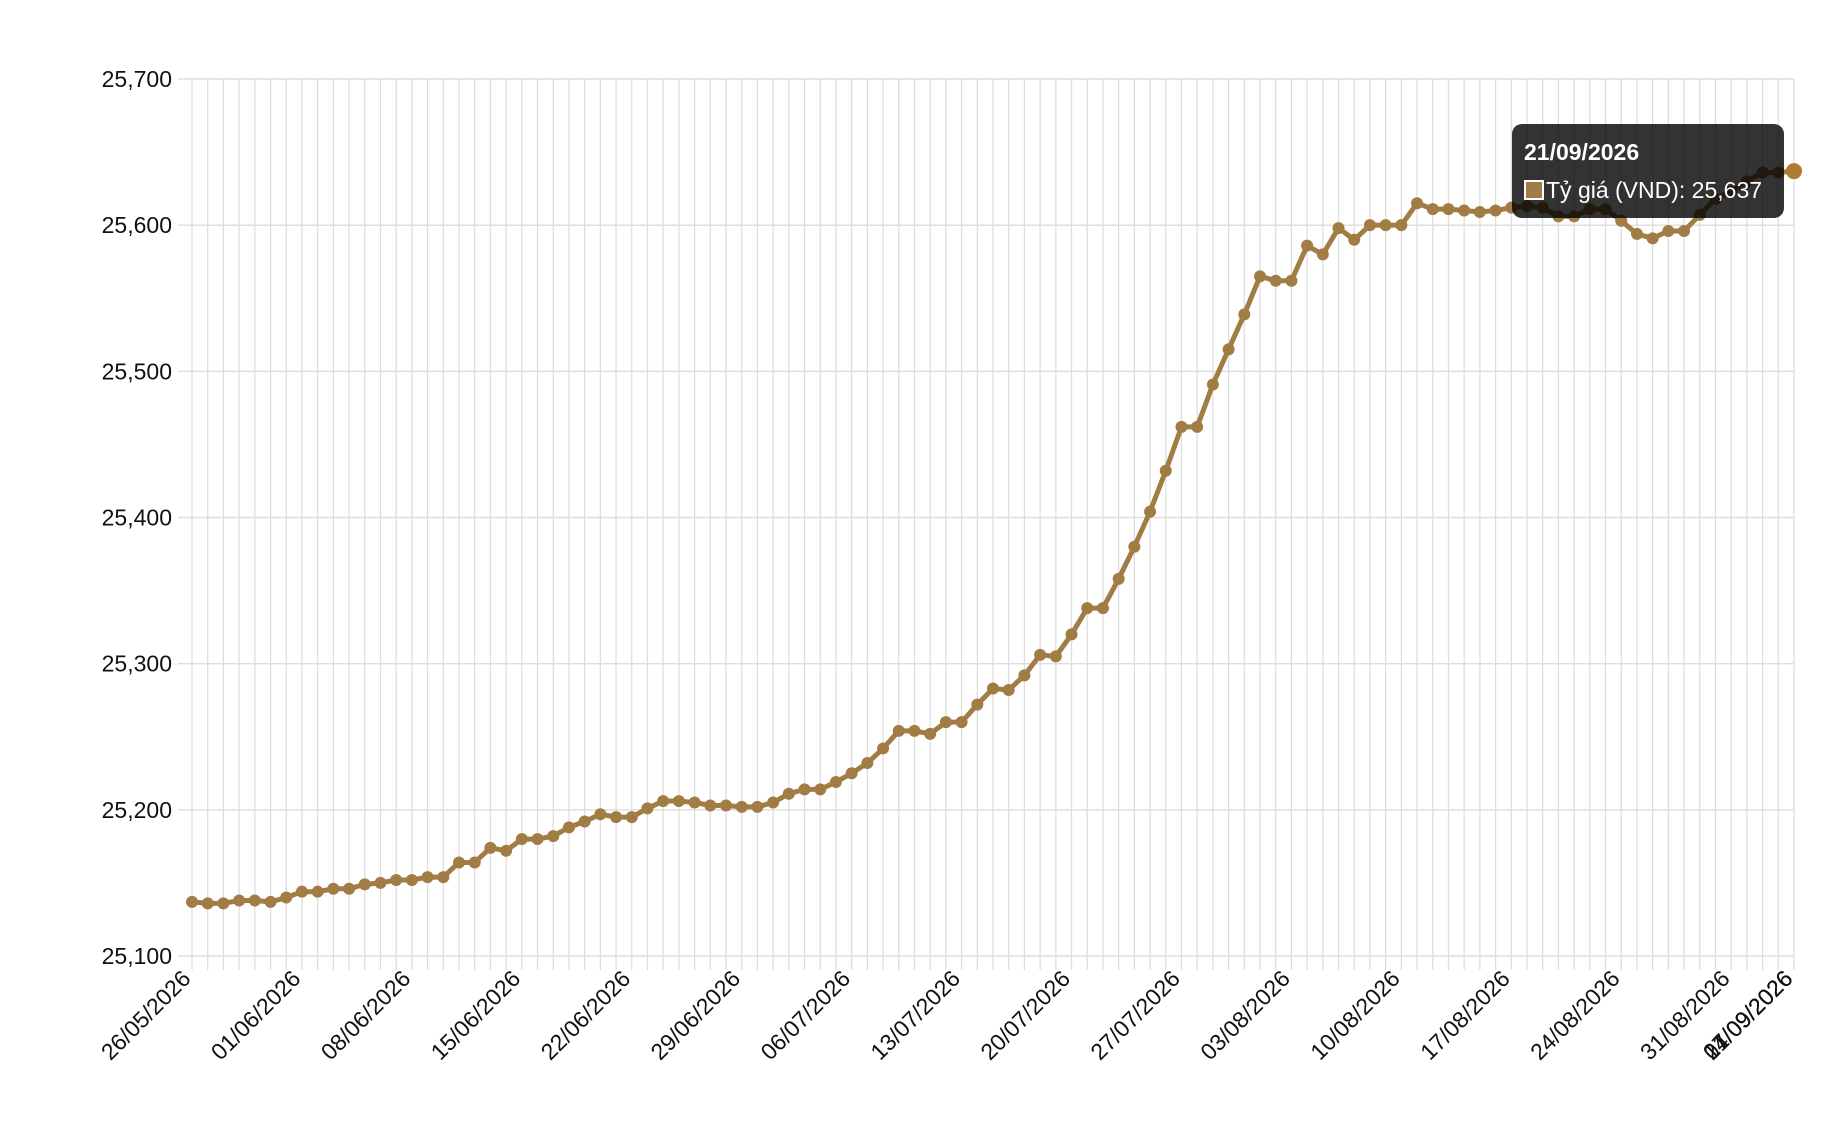 The width and height of the screenshot is (1824, 1126). I want to click on data-point-highlight, so click(1794, 171).